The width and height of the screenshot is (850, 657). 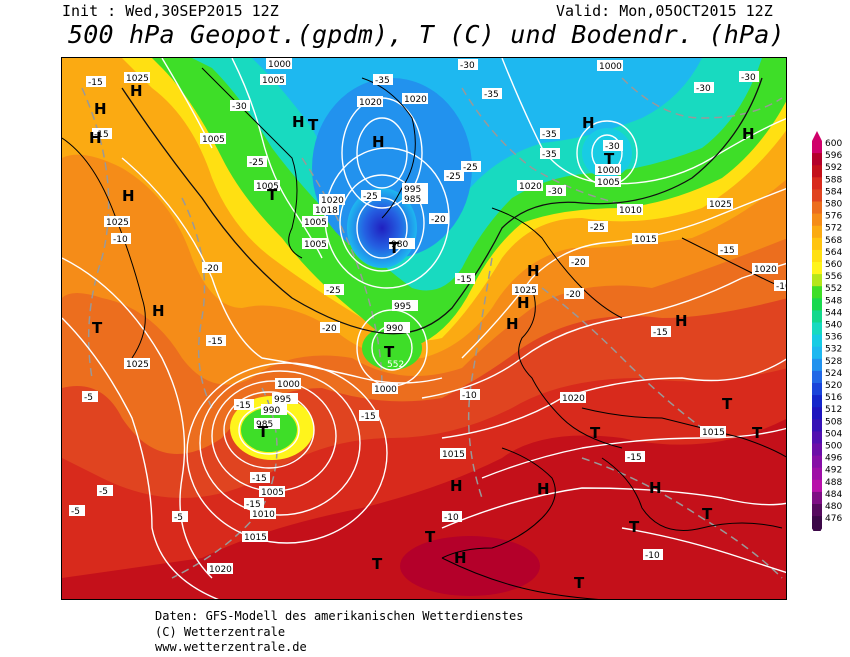 What do you see at coordinates (833, 338) in the screenshot?
I see `legend-value: 536` at bounding box center [833, 338].